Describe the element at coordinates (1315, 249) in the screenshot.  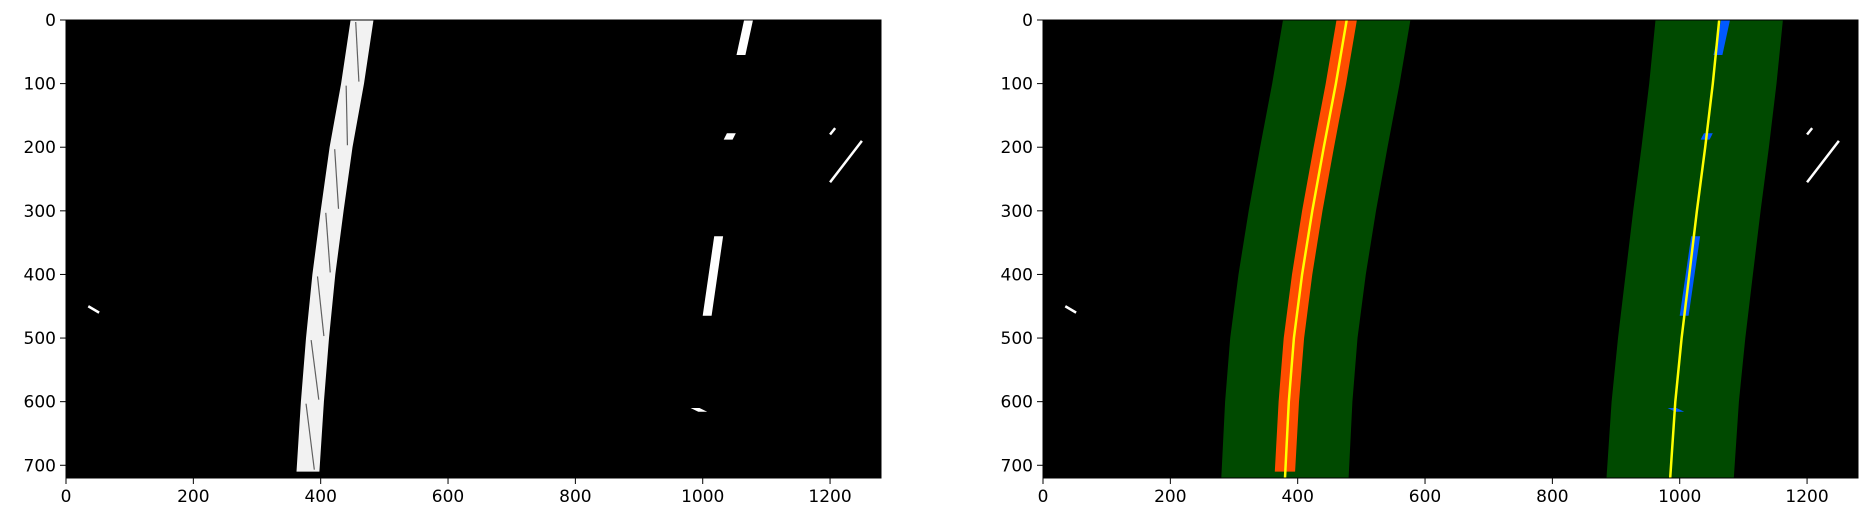
I see `left-fit-line` at that location.